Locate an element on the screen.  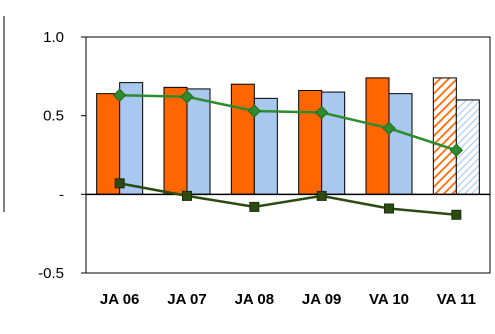
x-axis-ticks: JA 06 JA 07 JA 08 JA 09 VA 10 VA 11 is located at coordinates (288, 299).